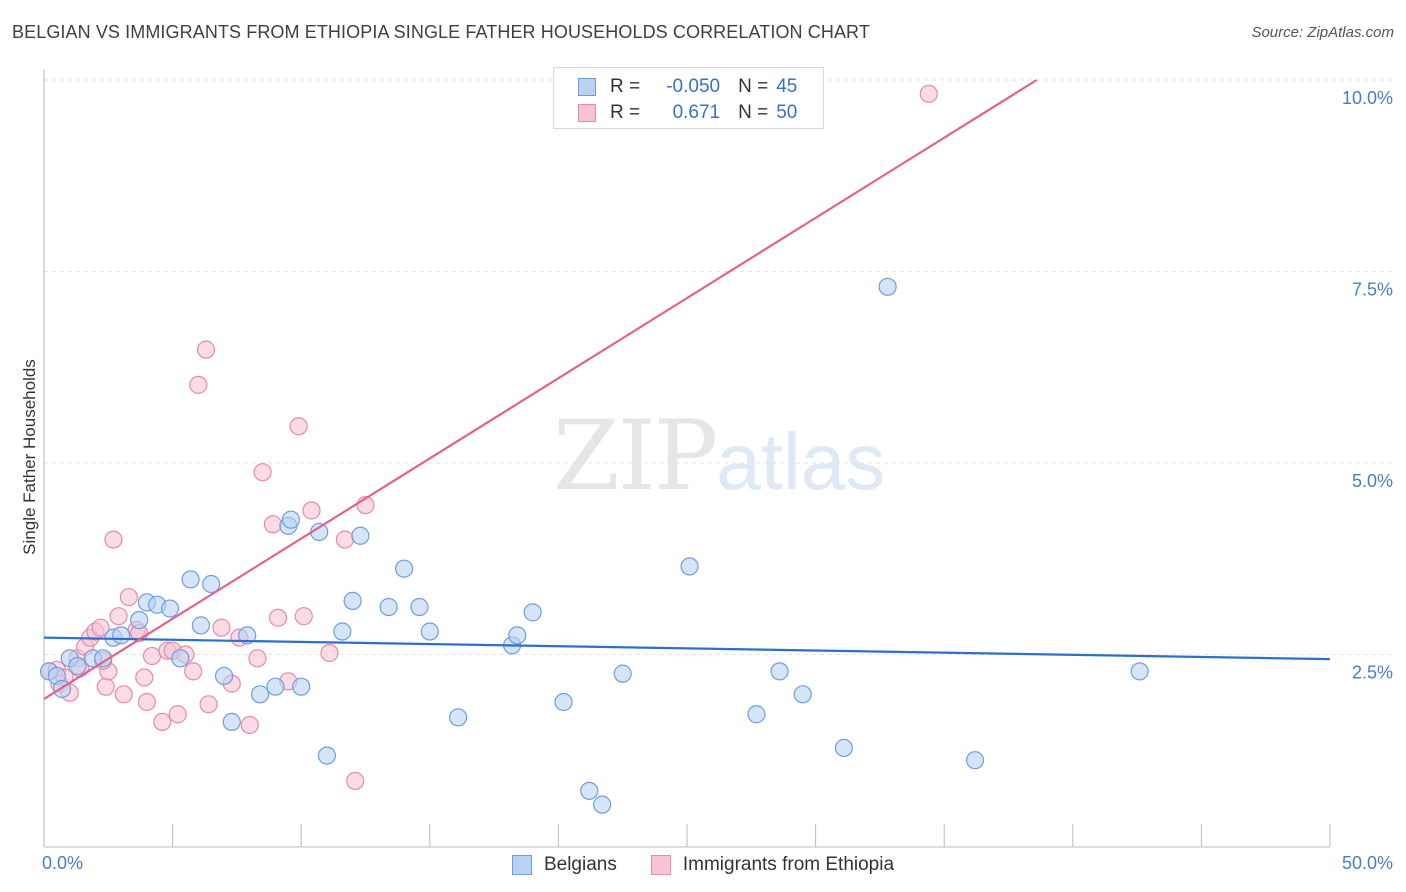 This screenshot has height=892, width=1406. I want to click on series-legend: Belgians Immigrants from Ethiopia, so click(703, 865).